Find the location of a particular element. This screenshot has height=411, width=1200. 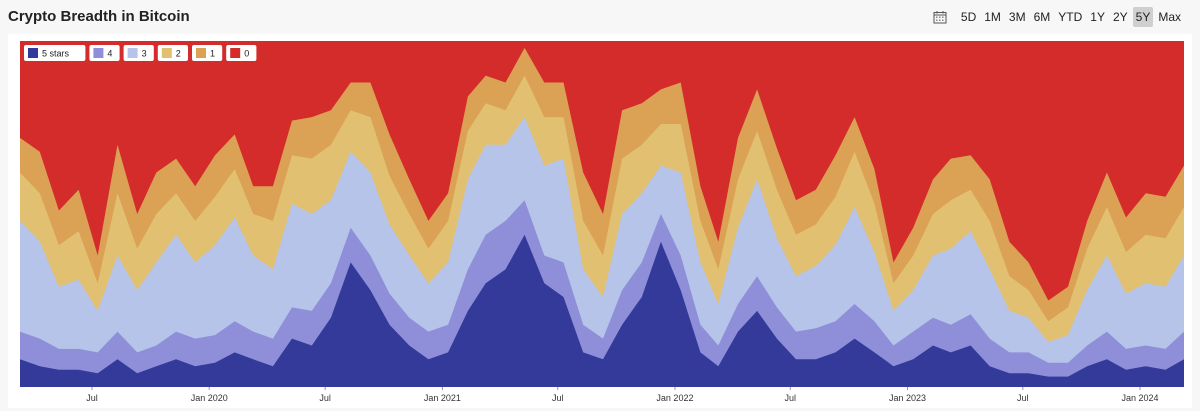

calendar-icon is located at coordinates (940, 17).